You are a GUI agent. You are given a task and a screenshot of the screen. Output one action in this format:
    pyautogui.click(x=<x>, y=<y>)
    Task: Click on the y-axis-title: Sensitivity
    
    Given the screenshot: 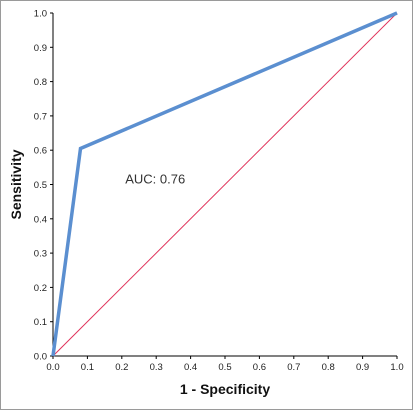 What is the action you would take?
    pyautogui.click(x=16, y=184)
    